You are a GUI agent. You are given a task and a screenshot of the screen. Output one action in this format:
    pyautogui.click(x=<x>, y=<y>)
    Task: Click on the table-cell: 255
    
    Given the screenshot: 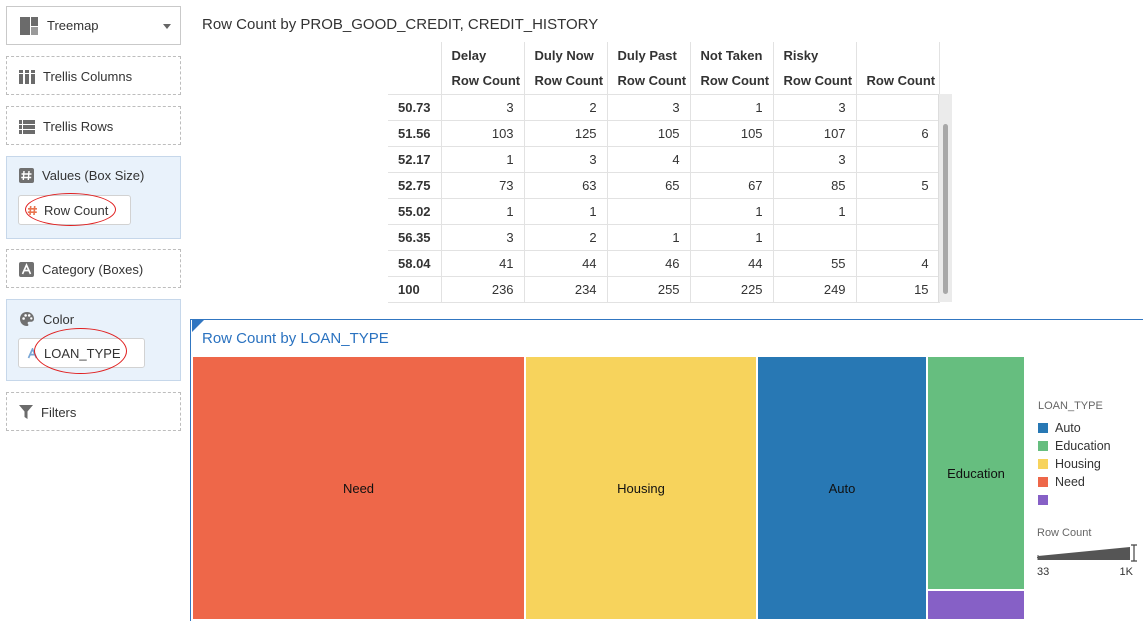 What is the action you would take?
    pyautogui.click(x=648, y=289)
    